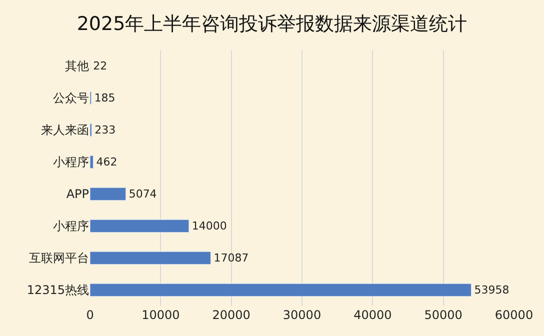  I want to click on data-label: 17087, so click(231, 258).